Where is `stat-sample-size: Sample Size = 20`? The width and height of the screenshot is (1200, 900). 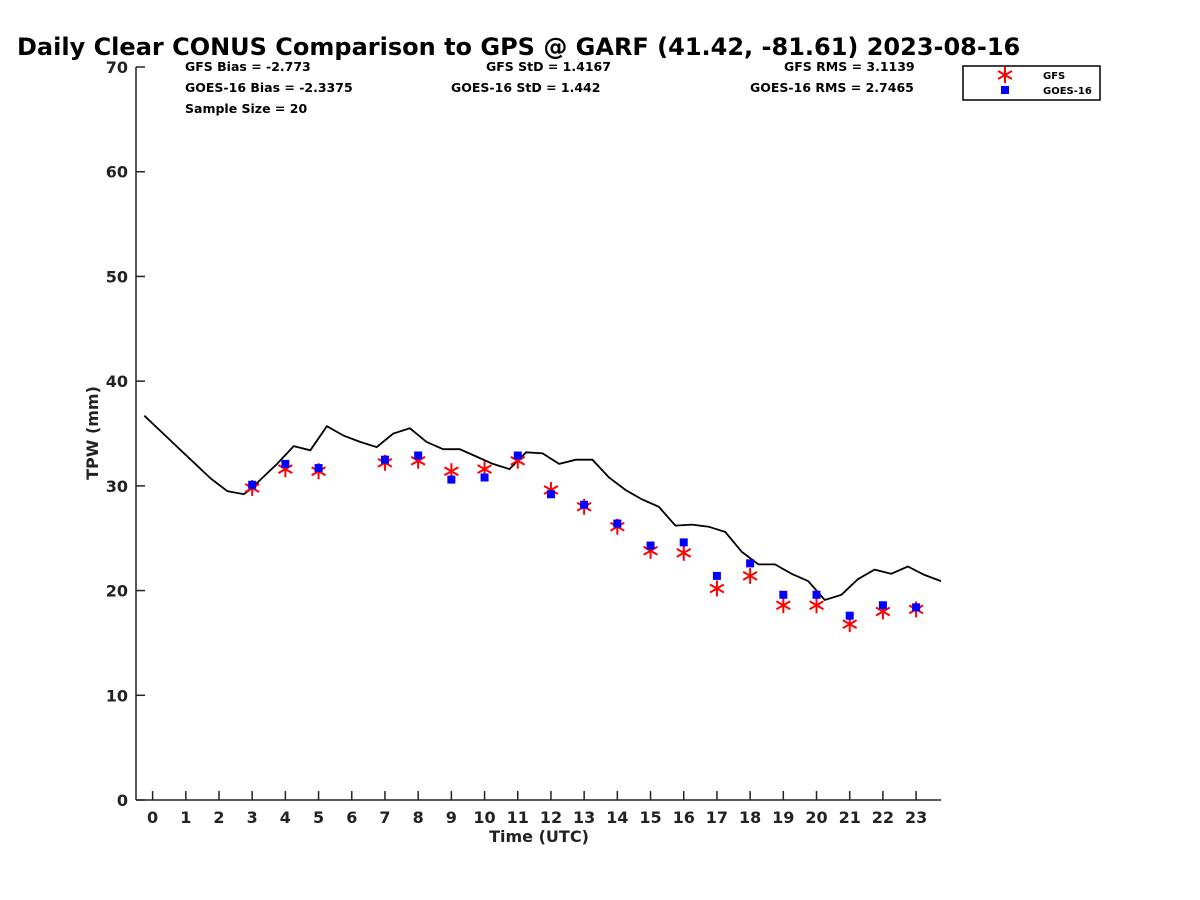 stat-sample-size: Sample Size = 20 is located at coordinates (246, 108).